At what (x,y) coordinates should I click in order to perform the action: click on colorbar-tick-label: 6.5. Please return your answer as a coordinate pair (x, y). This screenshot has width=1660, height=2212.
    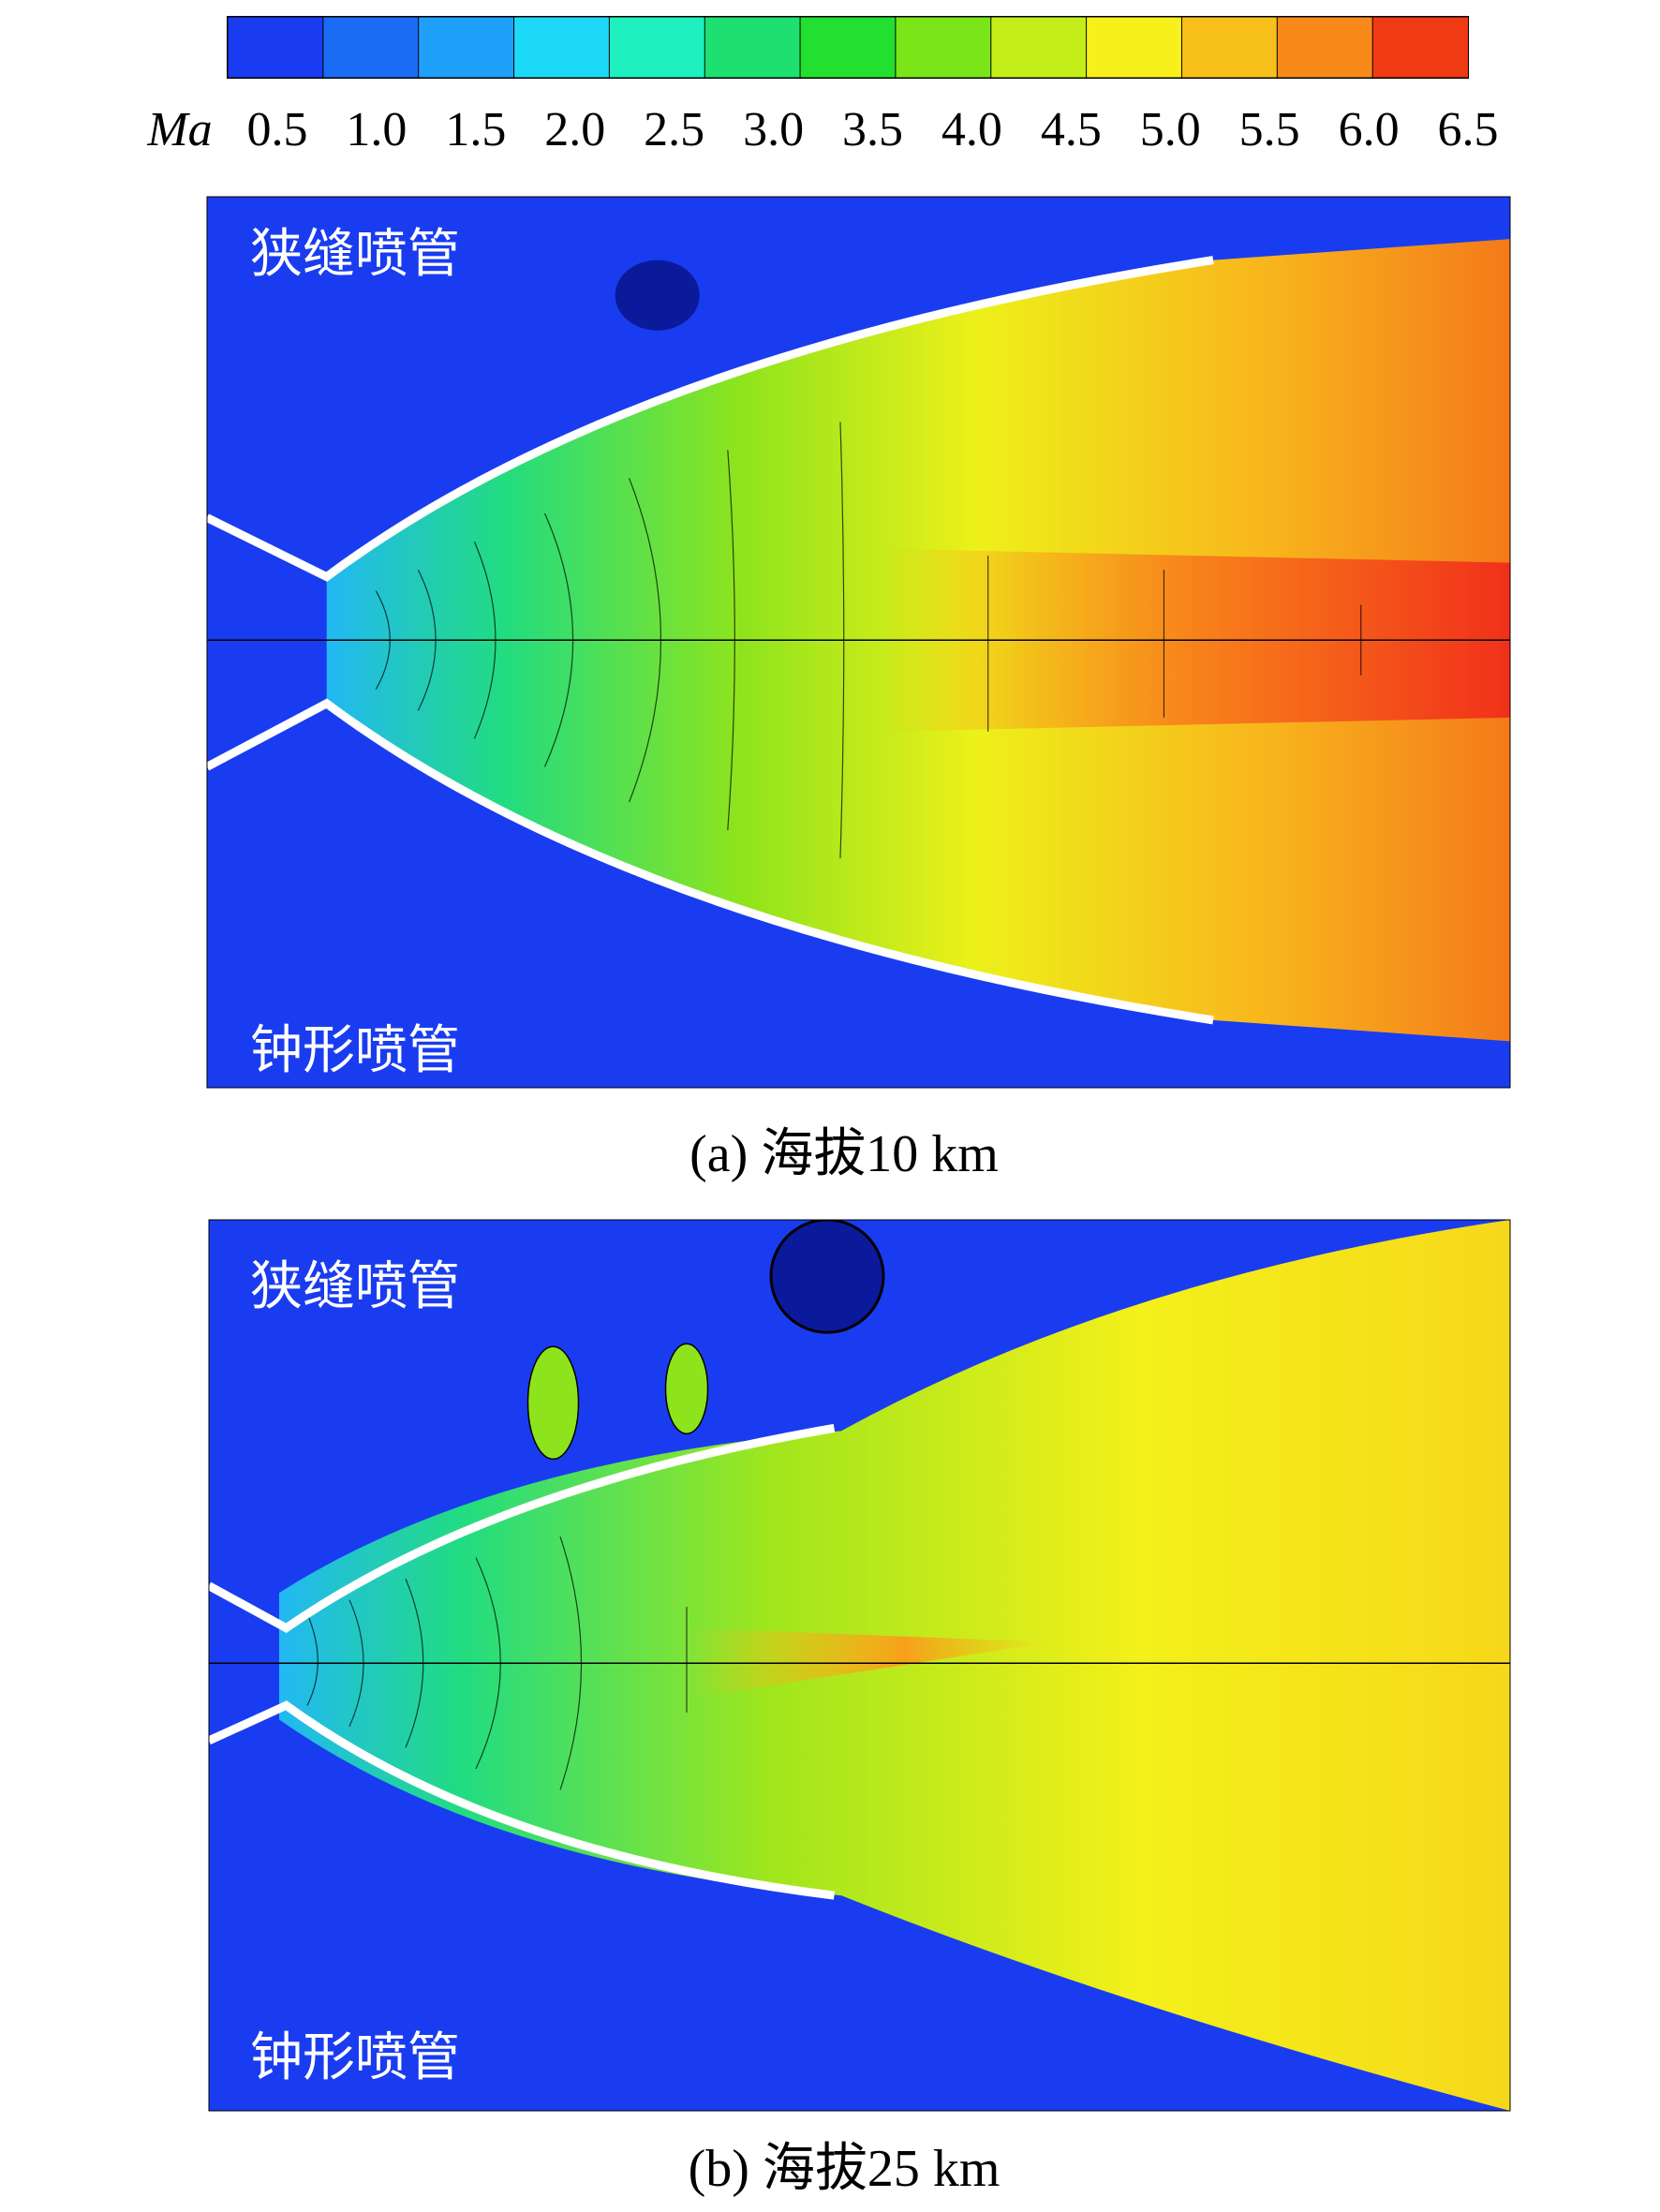
    Looking at the image, I should click on (1469, 129).